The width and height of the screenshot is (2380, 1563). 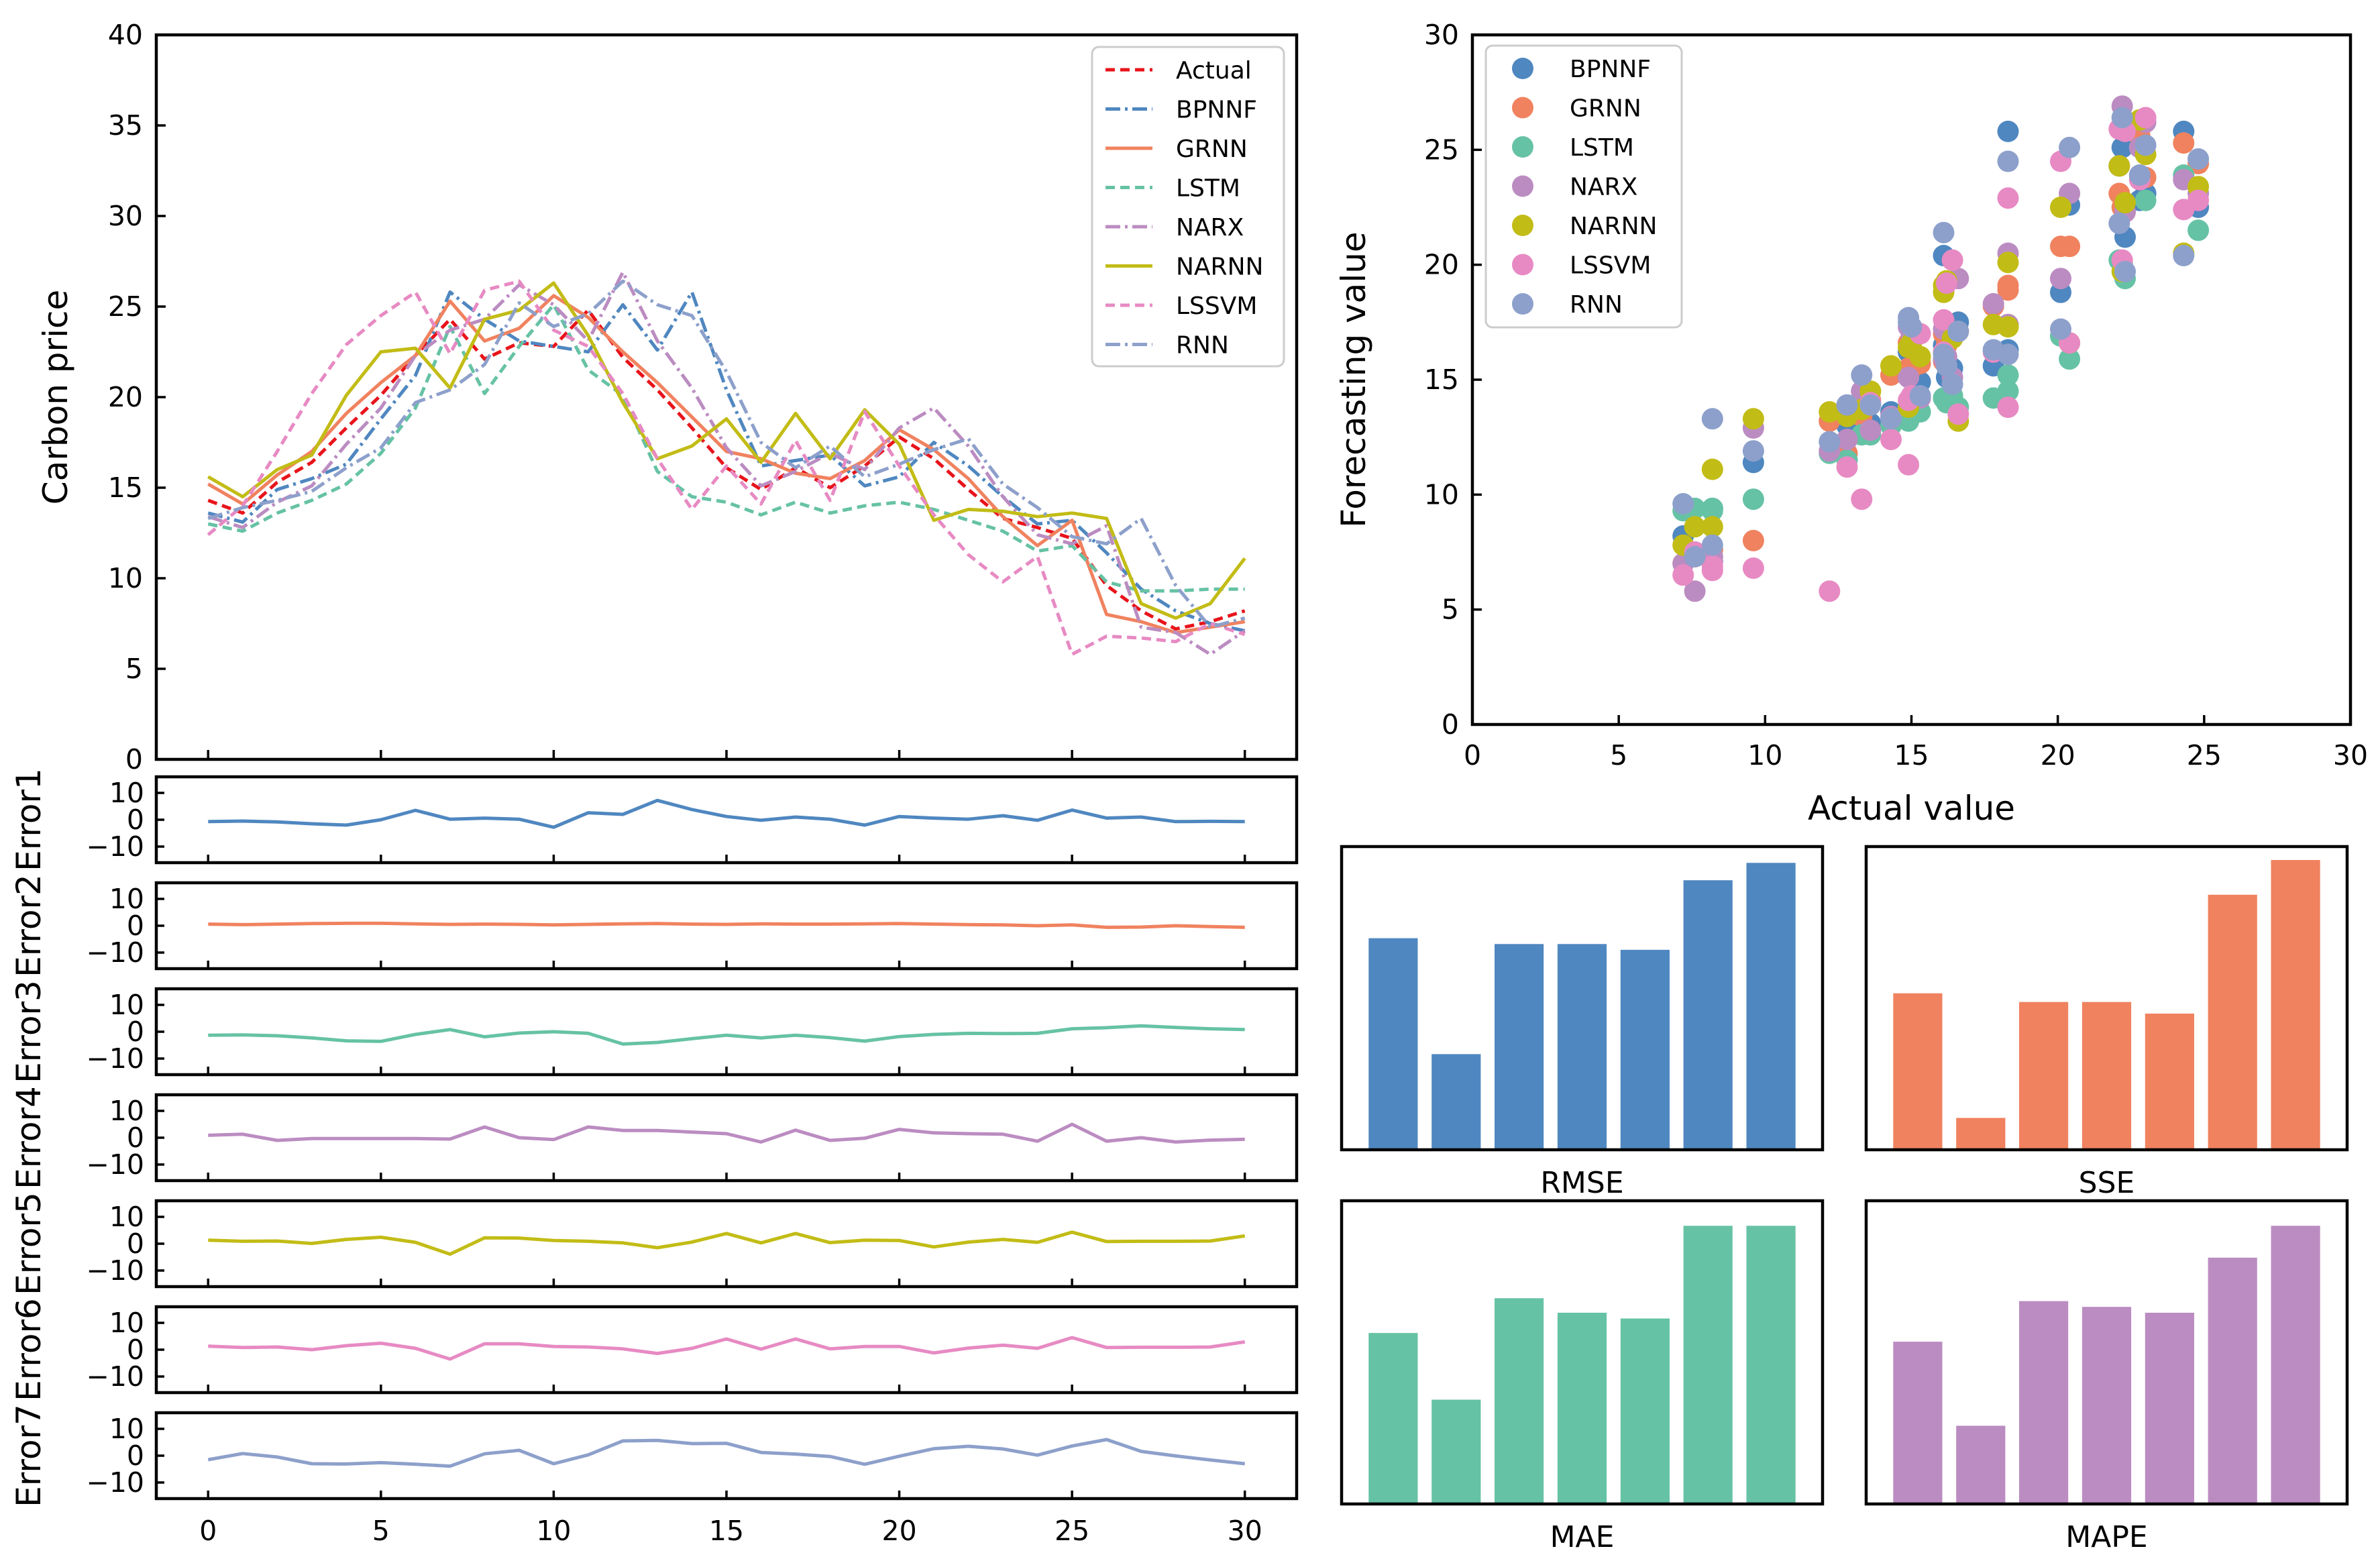 I want to click on error-ylabel: Error7, so click(x=28, y=1455).